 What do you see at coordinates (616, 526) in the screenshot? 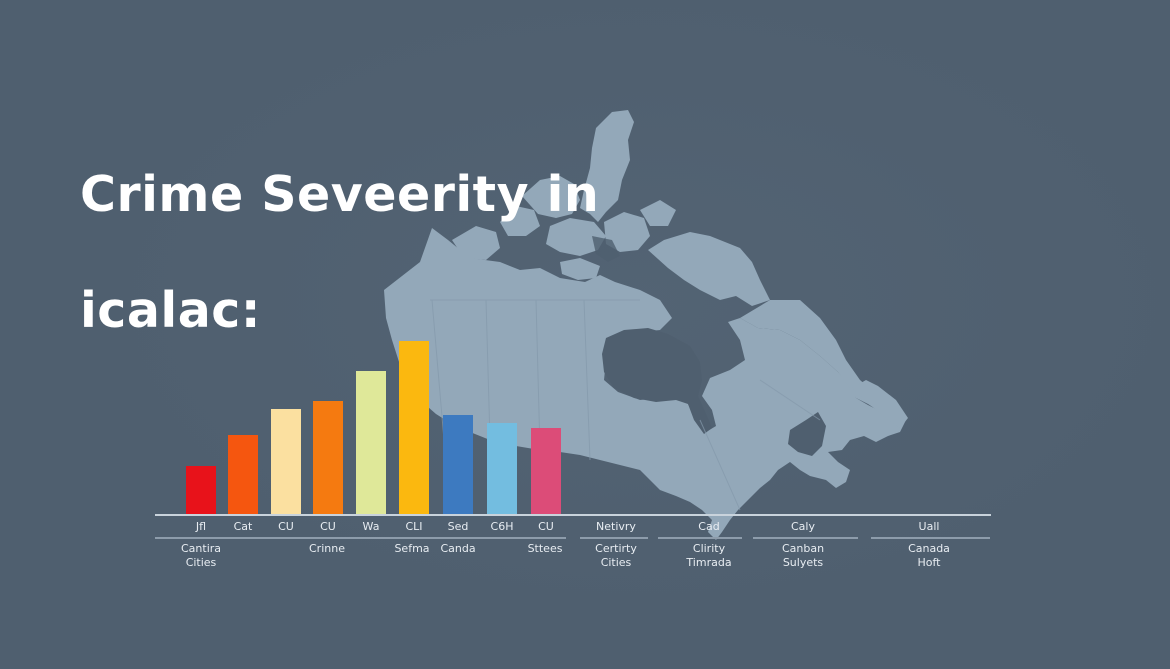
I see `column-label: Netivry` at bounding box center [616, 526].